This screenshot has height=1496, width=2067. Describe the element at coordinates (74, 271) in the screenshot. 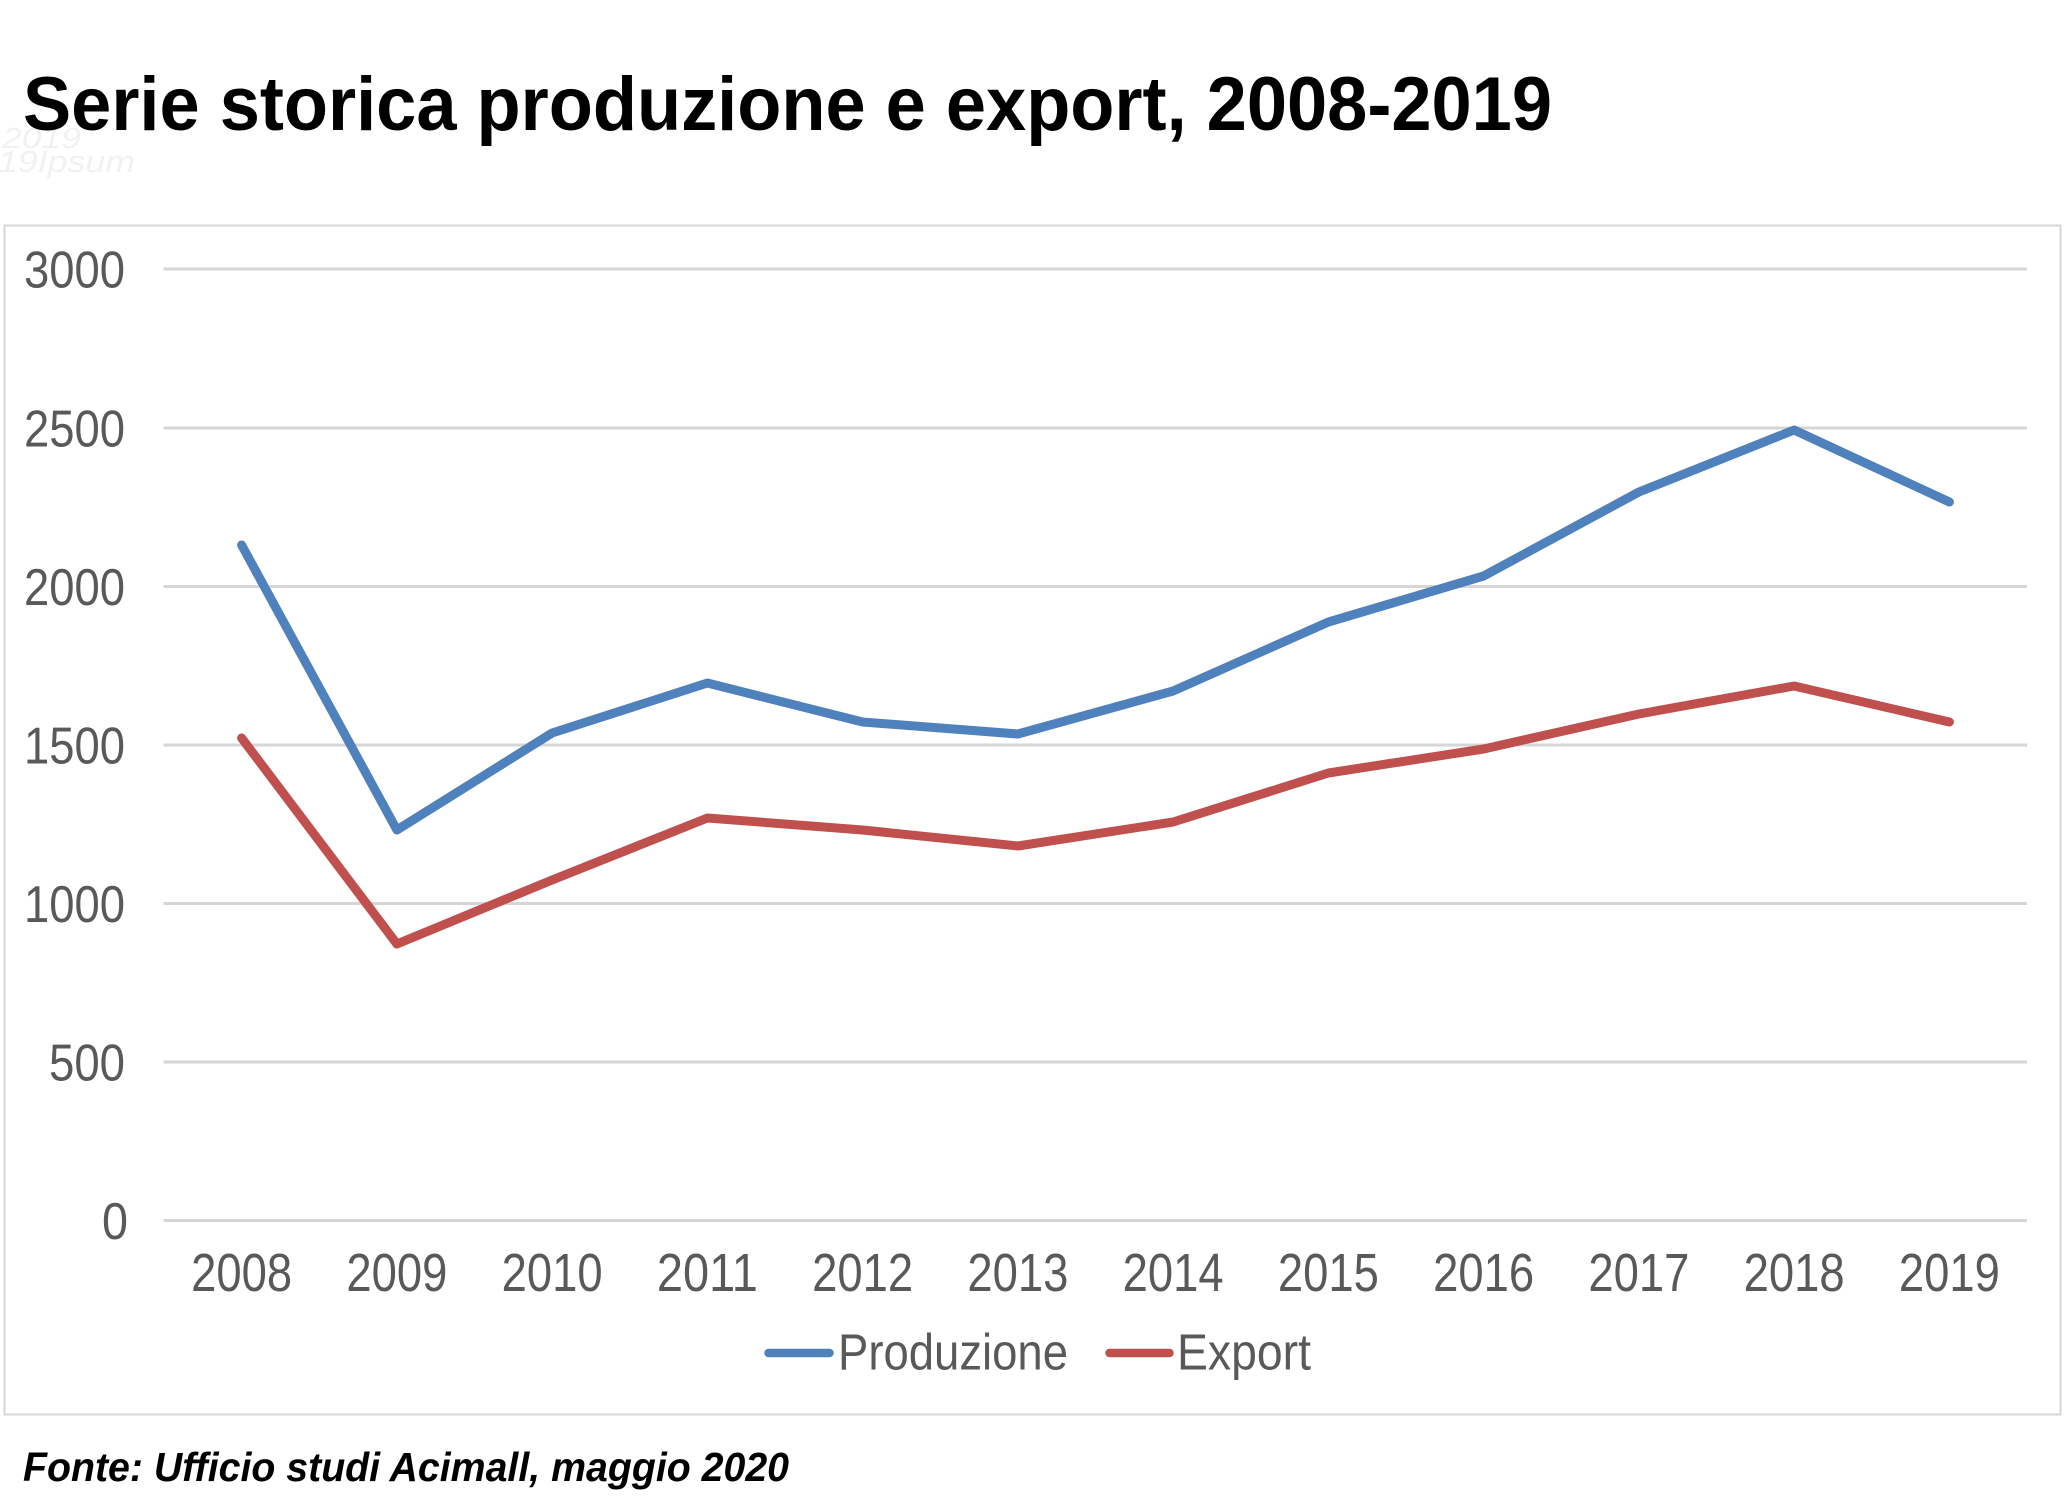

I see `svg-text: 3000` at that location.